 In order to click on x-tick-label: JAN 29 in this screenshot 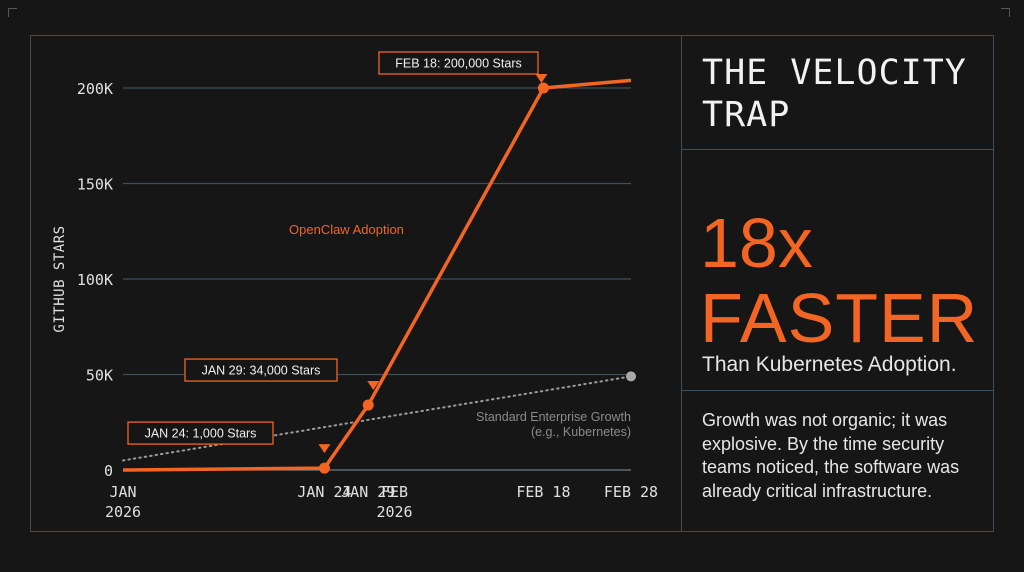, I will do `click(368, 492)`.